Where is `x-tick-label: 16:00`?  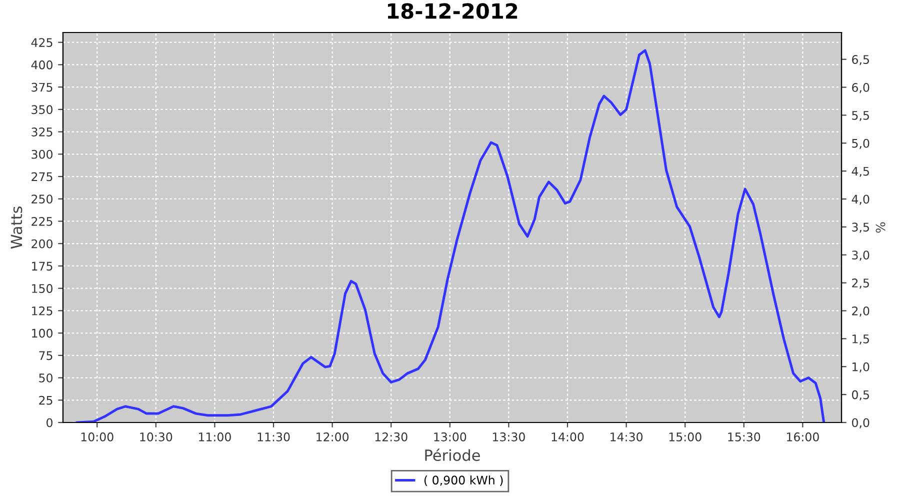 x-tick-label: 16:00 is located at coordinates (802, 437).